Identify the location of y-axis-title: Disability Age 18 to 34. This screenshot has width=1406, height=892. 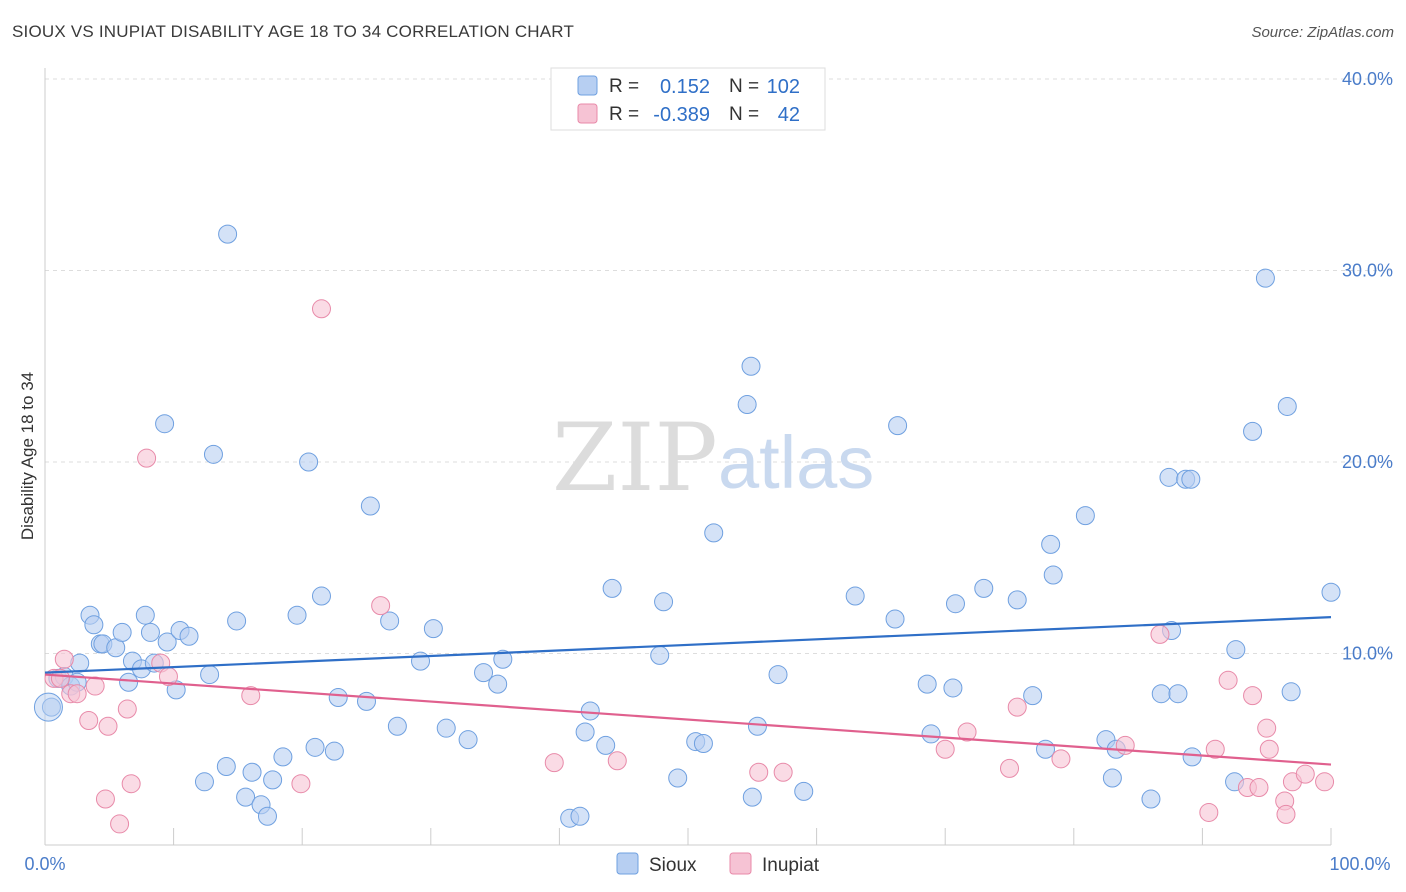
(27, 456).